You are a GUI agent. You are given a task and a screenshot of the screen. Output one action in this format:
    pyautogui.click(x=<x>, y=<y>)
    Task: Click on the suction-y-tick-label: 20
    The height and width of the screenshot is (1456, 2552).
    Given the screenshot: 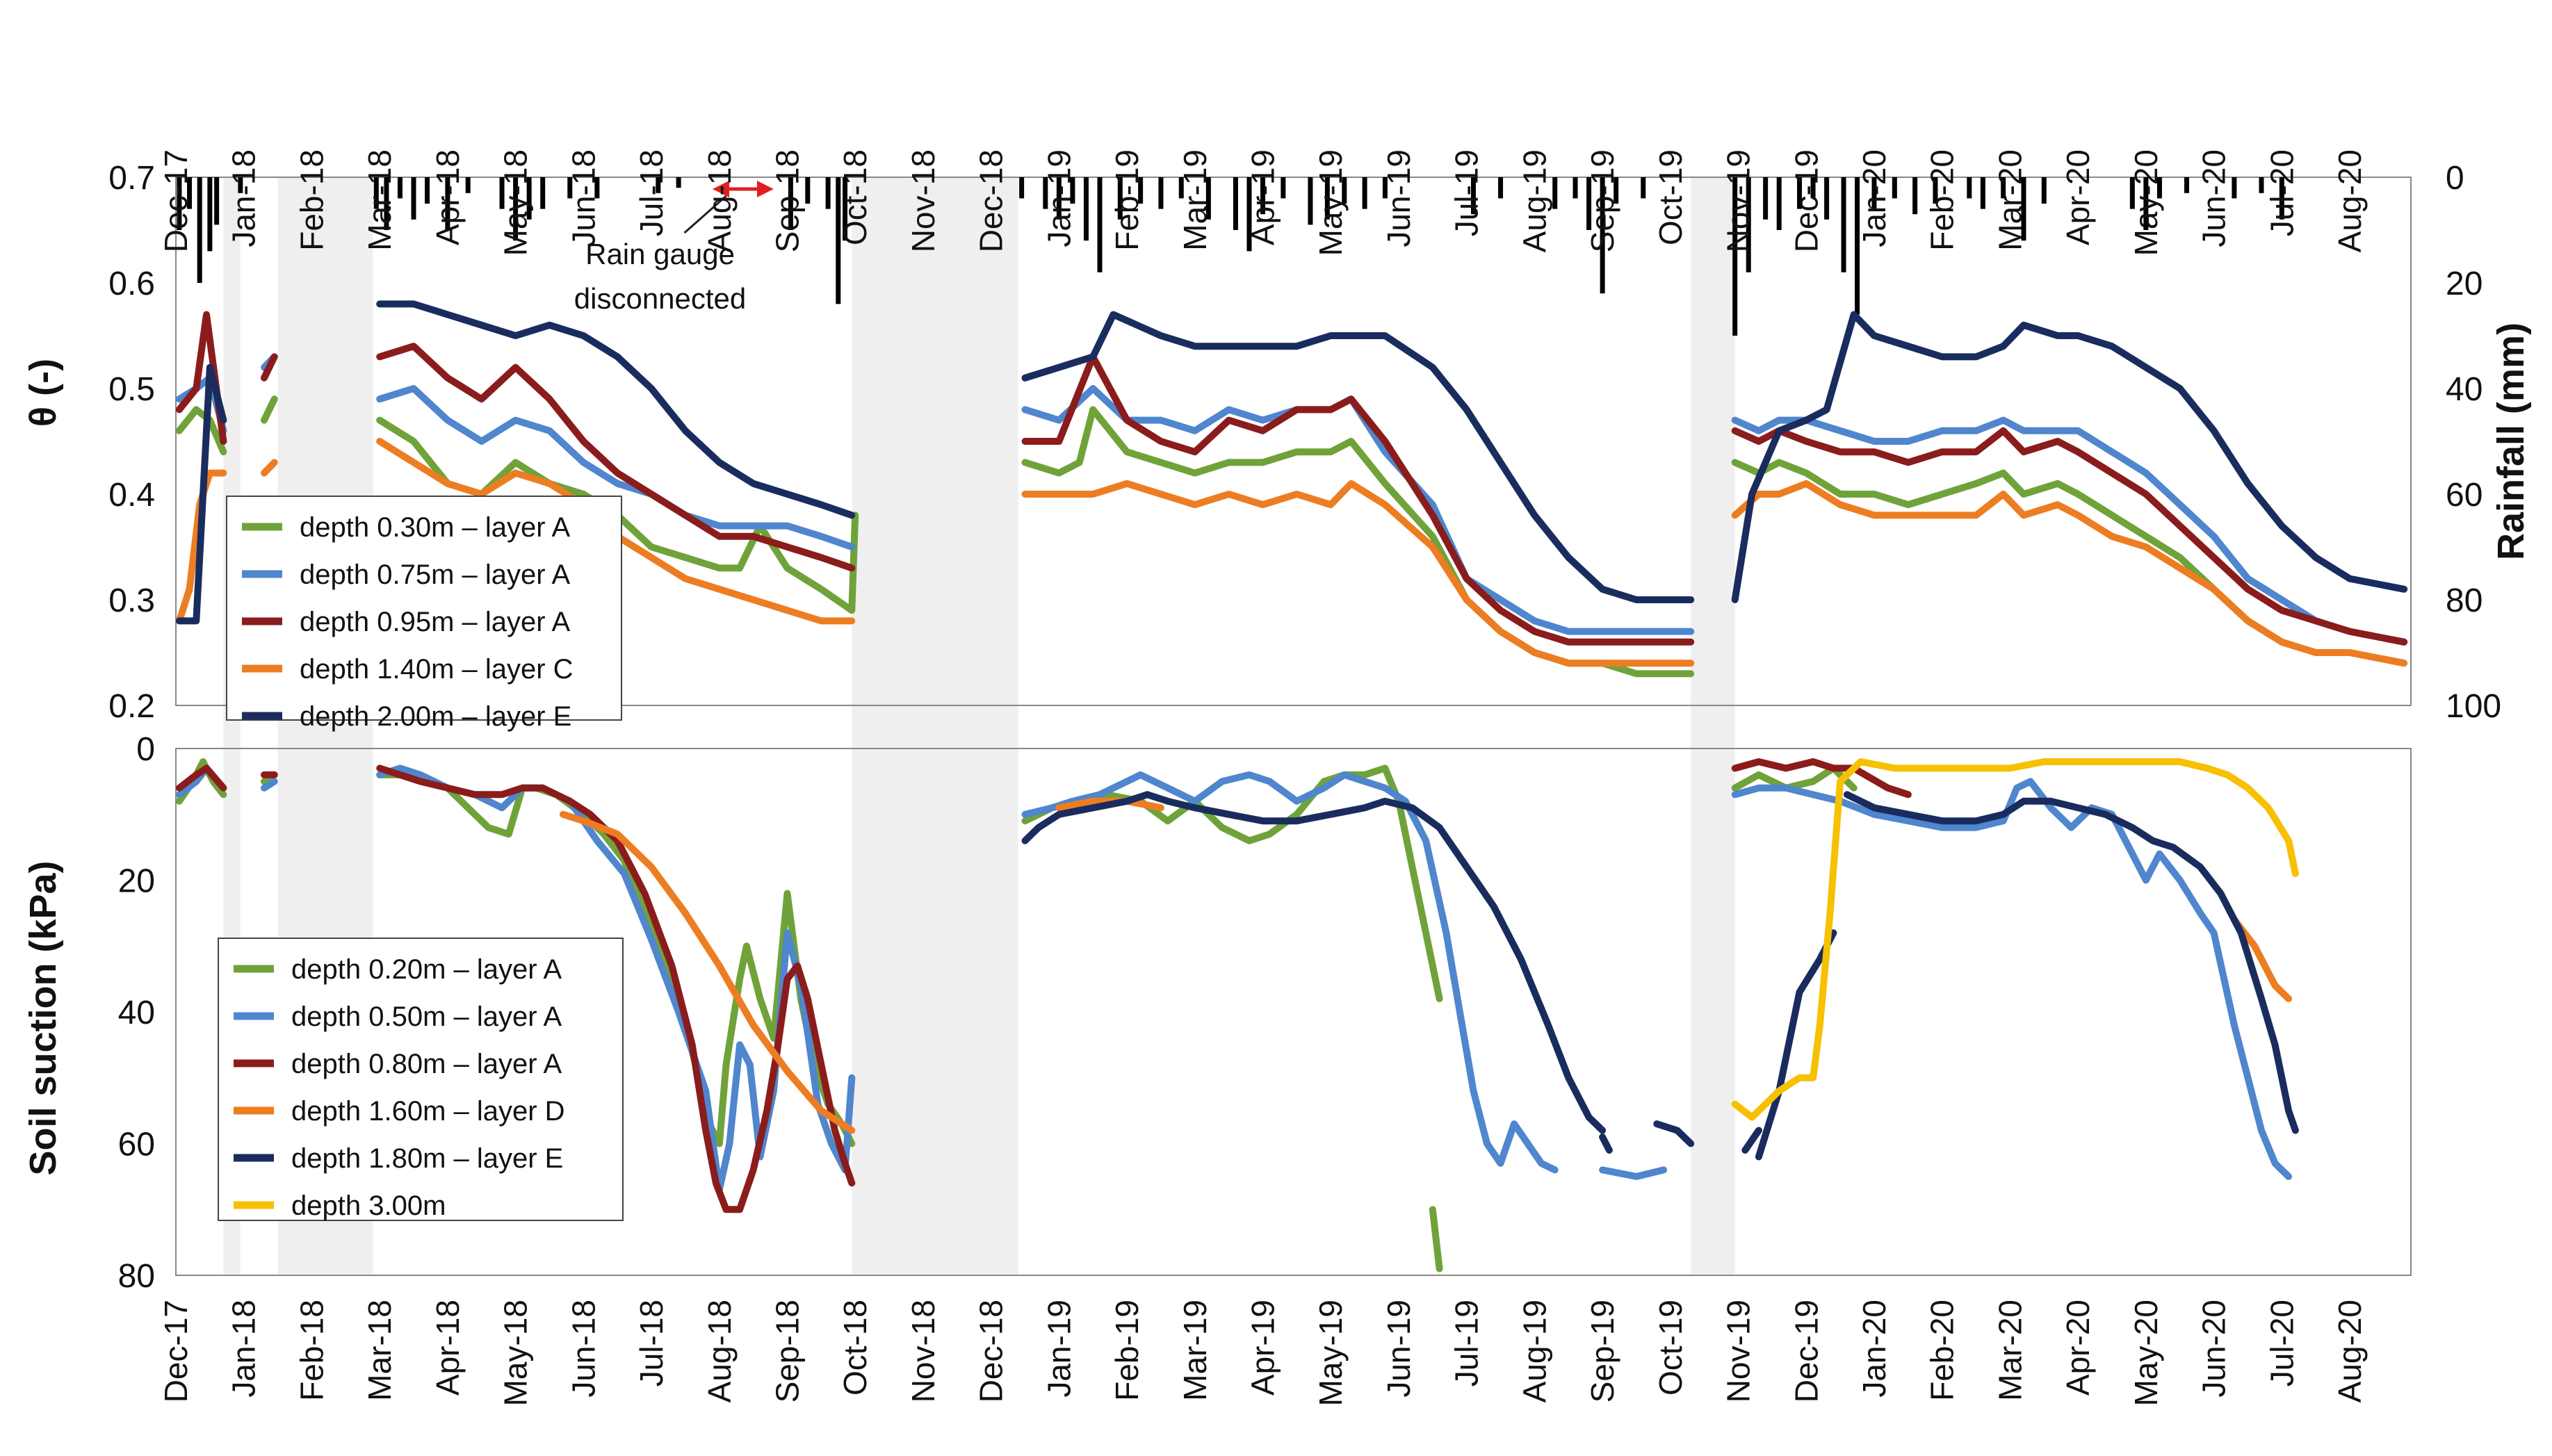 What is the action you would take?
    pyautogui.click(x=136, y=881)
    